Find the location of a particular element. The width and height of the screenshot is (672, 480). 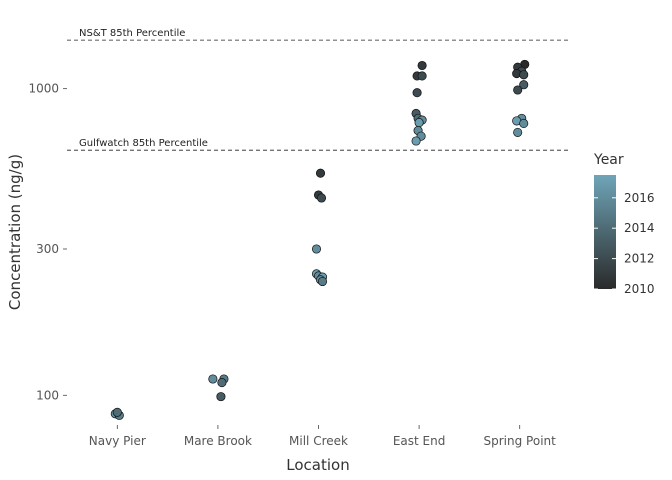

legend-tick-label: 2014 is located at coordinates (639, 228).